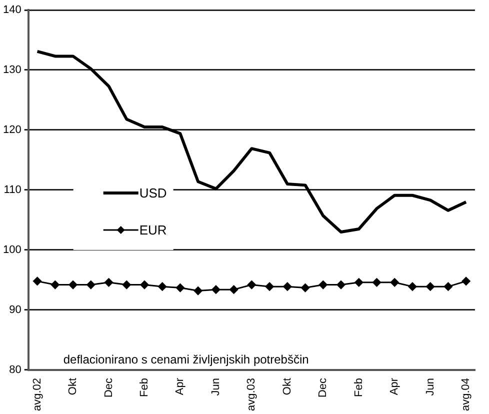 Image resolution: width=489 pixels, height=414 pixels. What do you see at coordinates (13, 190) in the screenshot?
I see `y-tick-label: 110` at bounding box center [13, 190].